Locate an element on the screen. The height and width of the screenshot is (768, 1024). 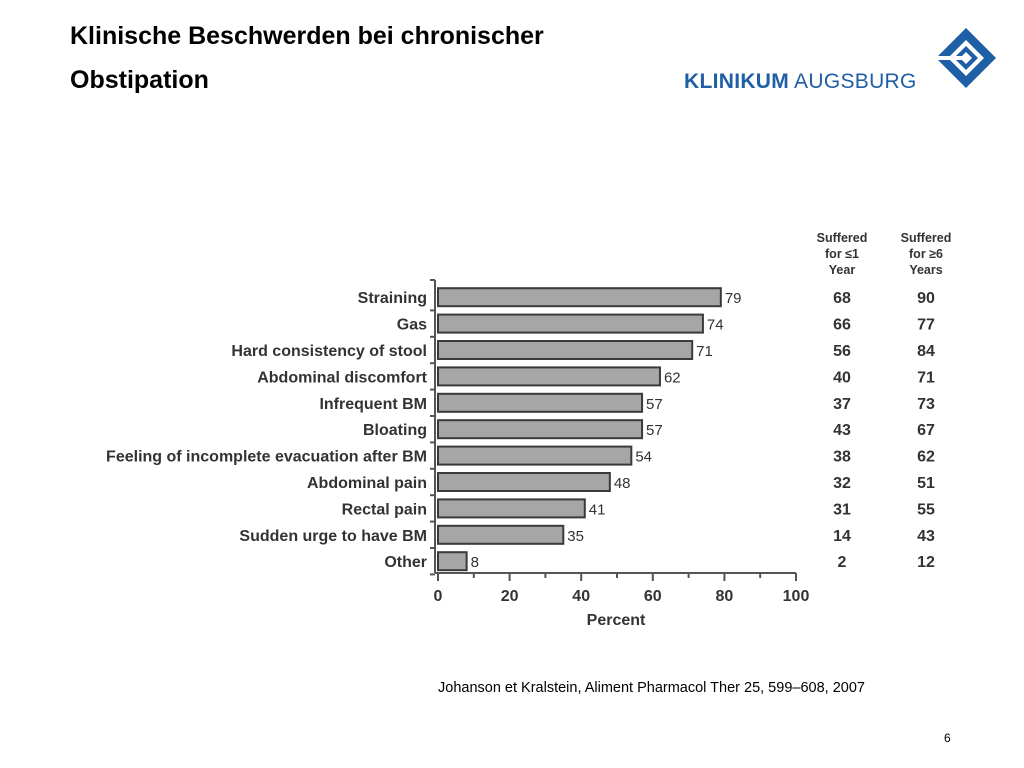
logo-wordmark: KLINIKUM AUGSBURG is located at coordinates (800, 82).